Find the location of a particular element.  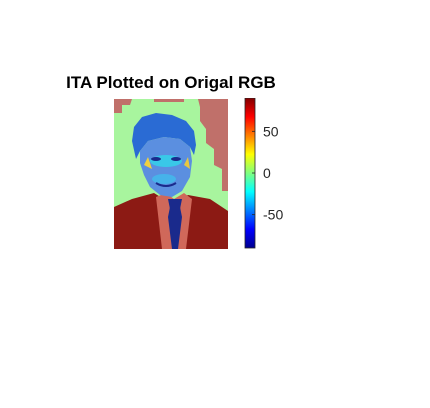

region-background-edges-top is located at coordinates (169, 100).